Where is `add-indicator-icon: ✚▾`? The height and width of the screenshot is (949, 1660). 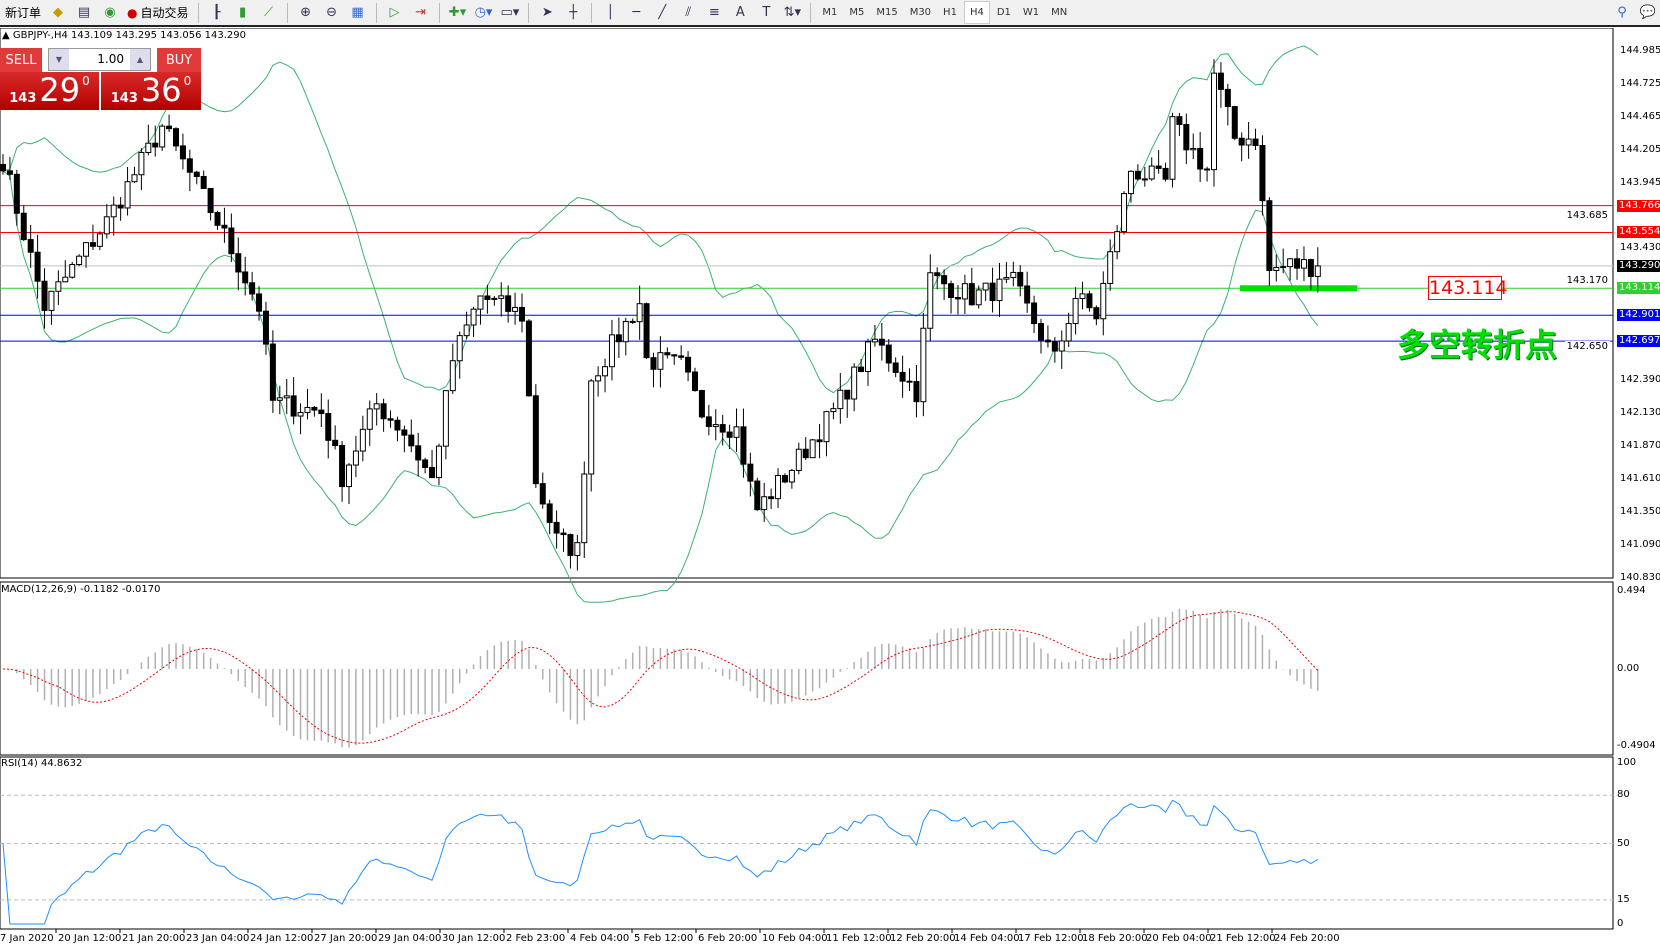 add-indicator-icon: ✚▾ is located at coordinates (457, 12).